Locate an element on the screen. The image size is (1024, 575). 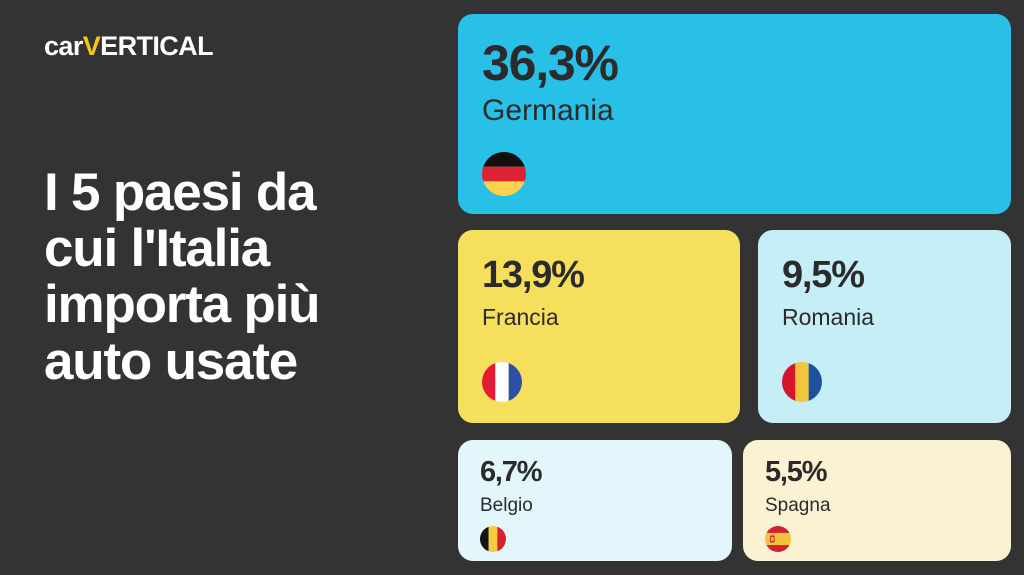
carvertical-logo: carVERTICAL is located at coordinates (129, 46).